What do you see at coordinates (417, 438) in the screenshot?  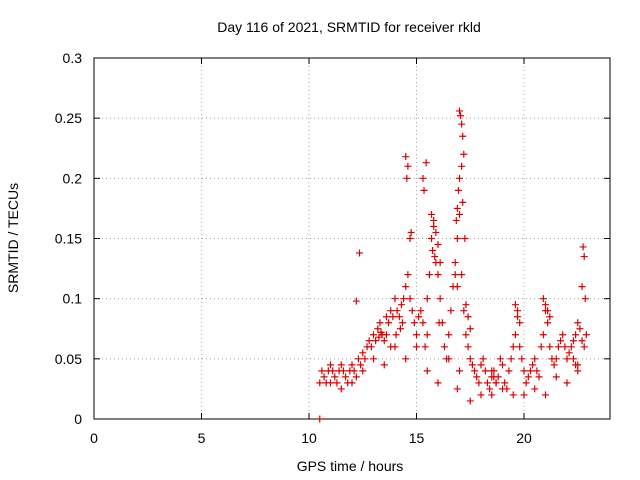 I see `x-tick-label: 15` at bounding box center [417, 438].